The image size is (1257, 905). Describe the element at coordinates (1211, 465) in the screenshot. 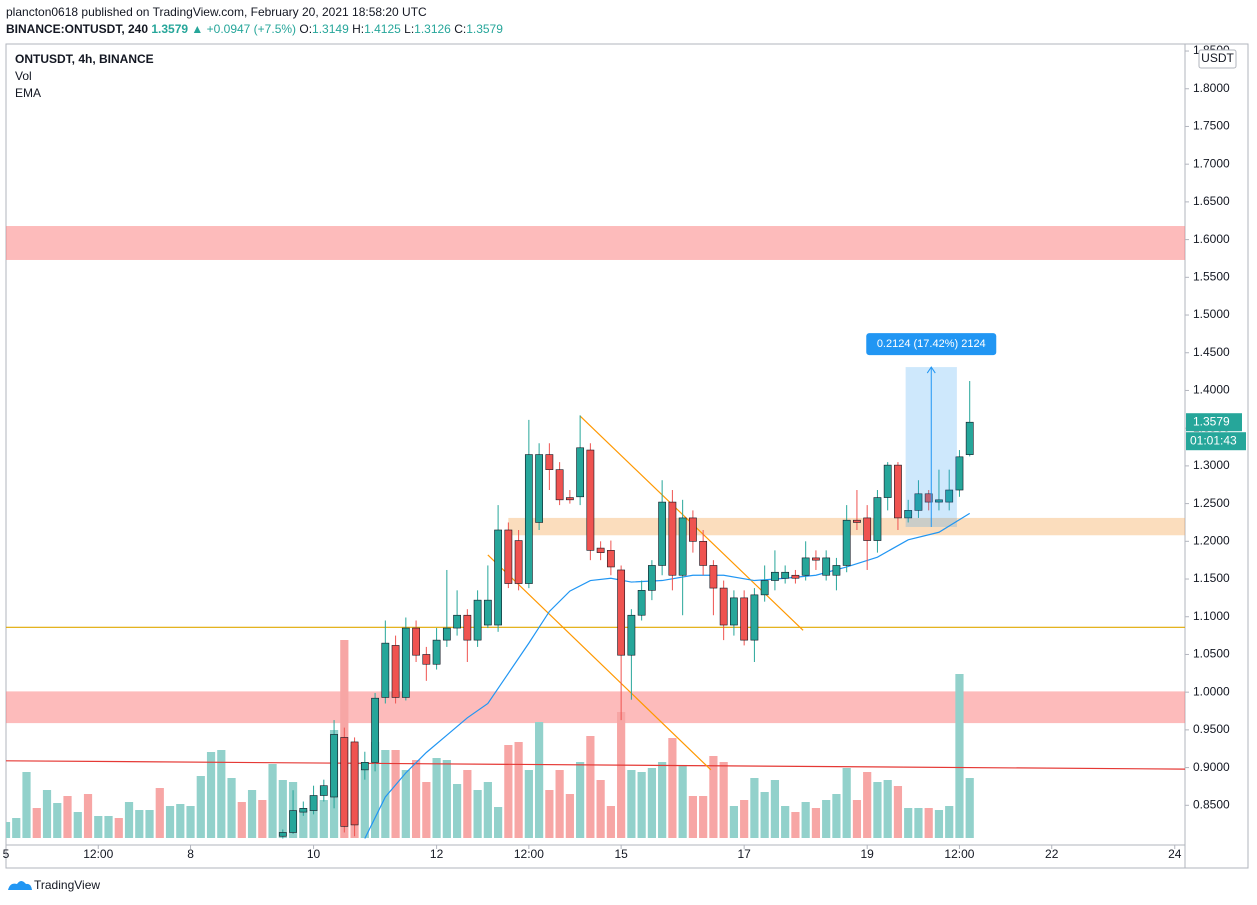

I see `y-tick-label: 1.3000` at that location.